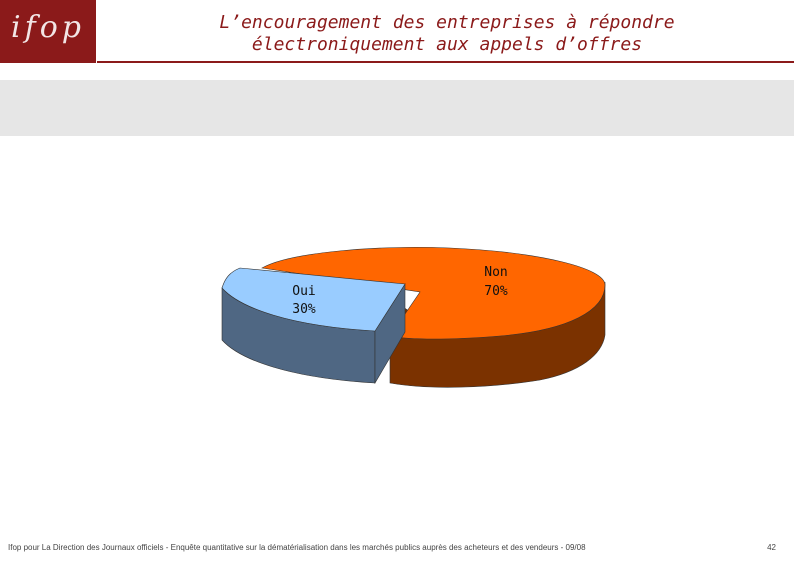  What do you see at coordinates (496, 291) in the screenshot?
I see `slice-label-non-value: 70%` at bounding box center [496, 291].